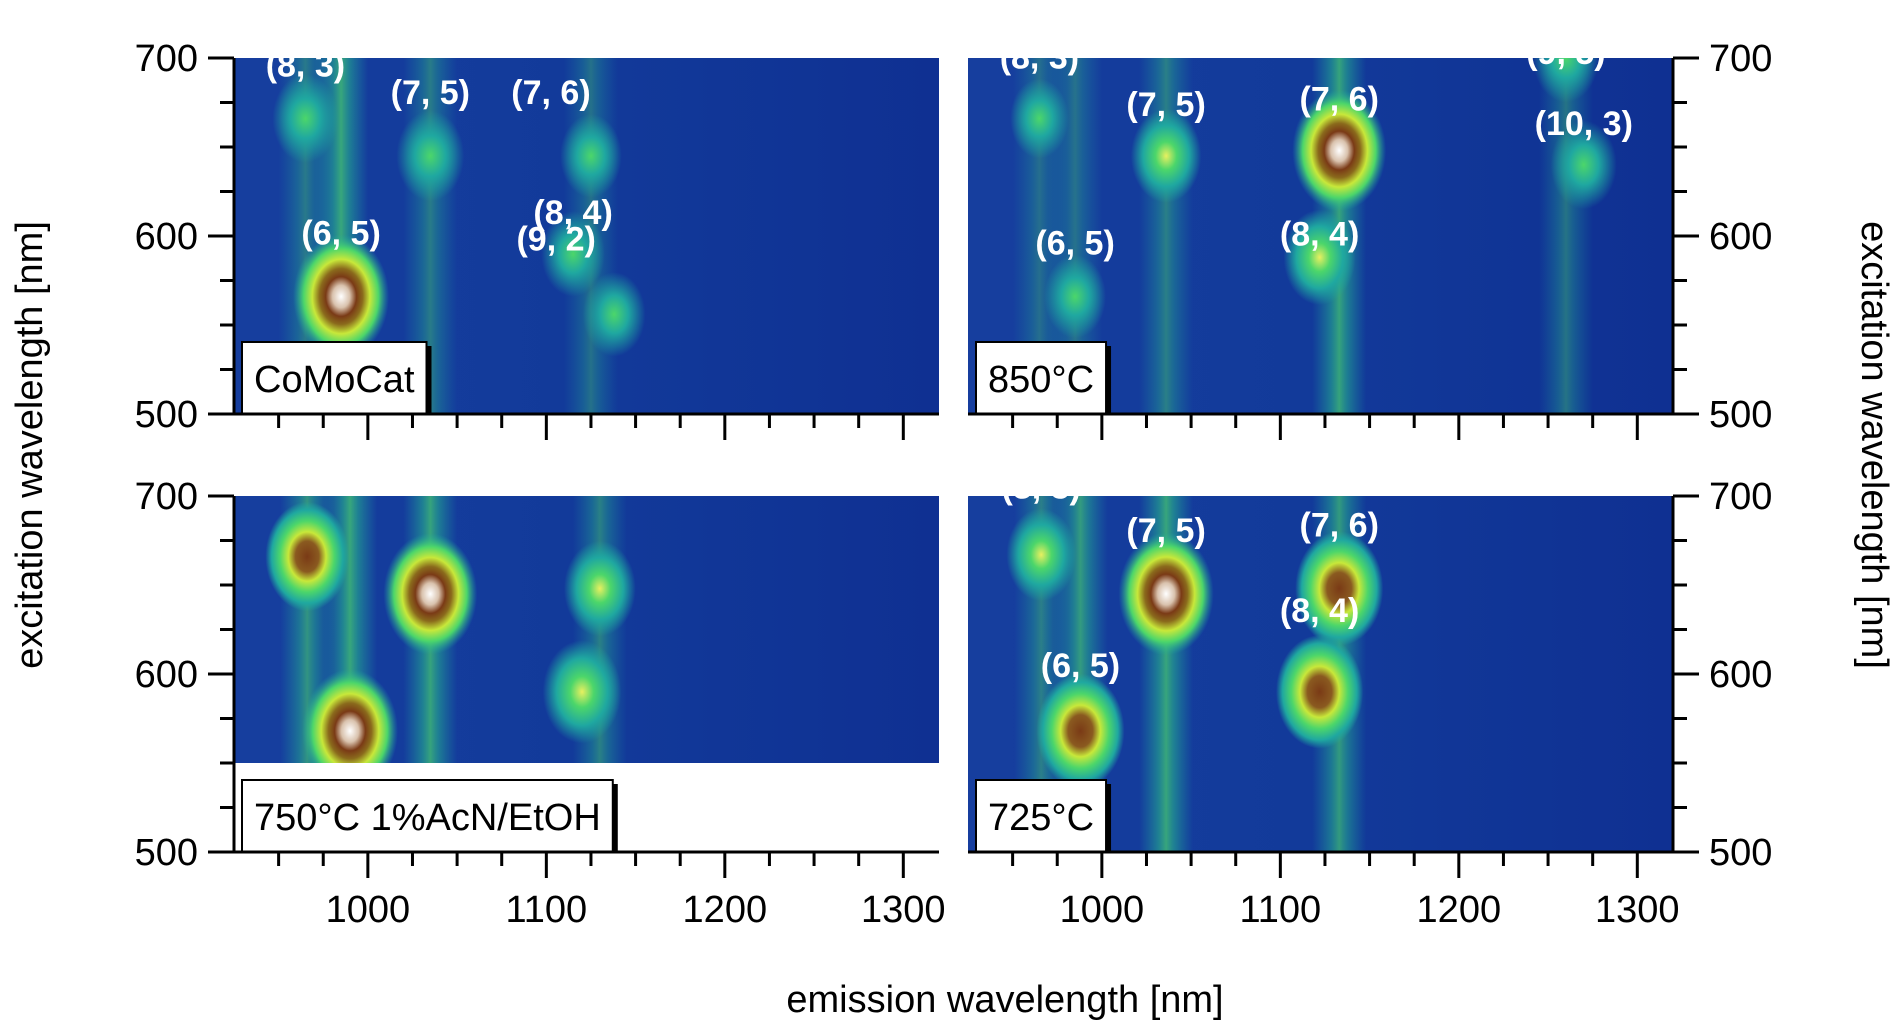 The image size is (1902, 1025). I want to click on sample-label-725C: 725°C, so click(1043, 816).